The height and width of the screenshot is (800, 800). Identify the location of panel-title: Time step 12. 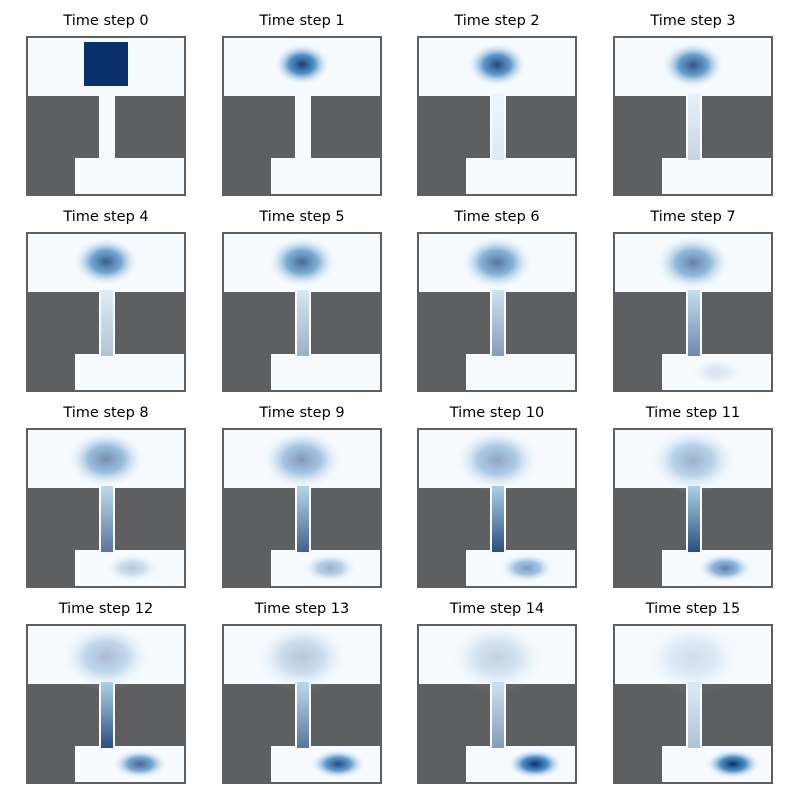
(106, 609).